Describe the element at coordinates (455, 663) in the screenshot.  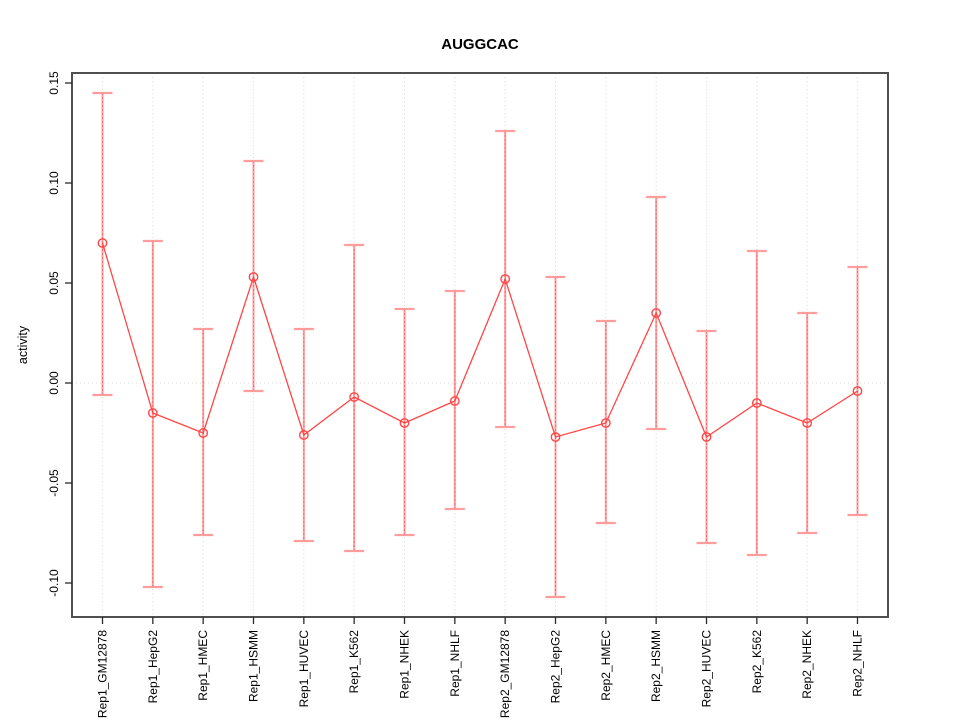
I see `x-tick-label: Rep1_NHLF` at that location.